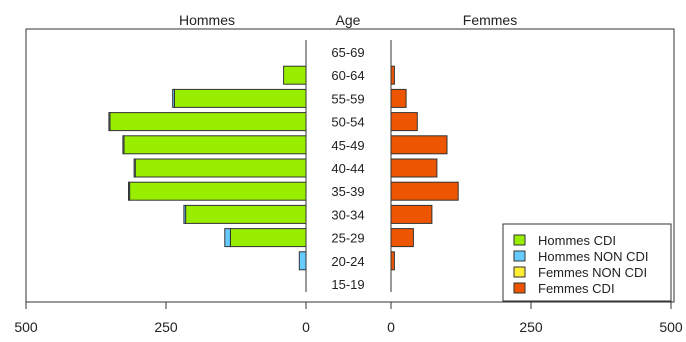  What do you see at coordinates (519, 272) in the screenshot?
I see `legend-swatch-femmes-non-cdi` at bounding box center [519, 272].